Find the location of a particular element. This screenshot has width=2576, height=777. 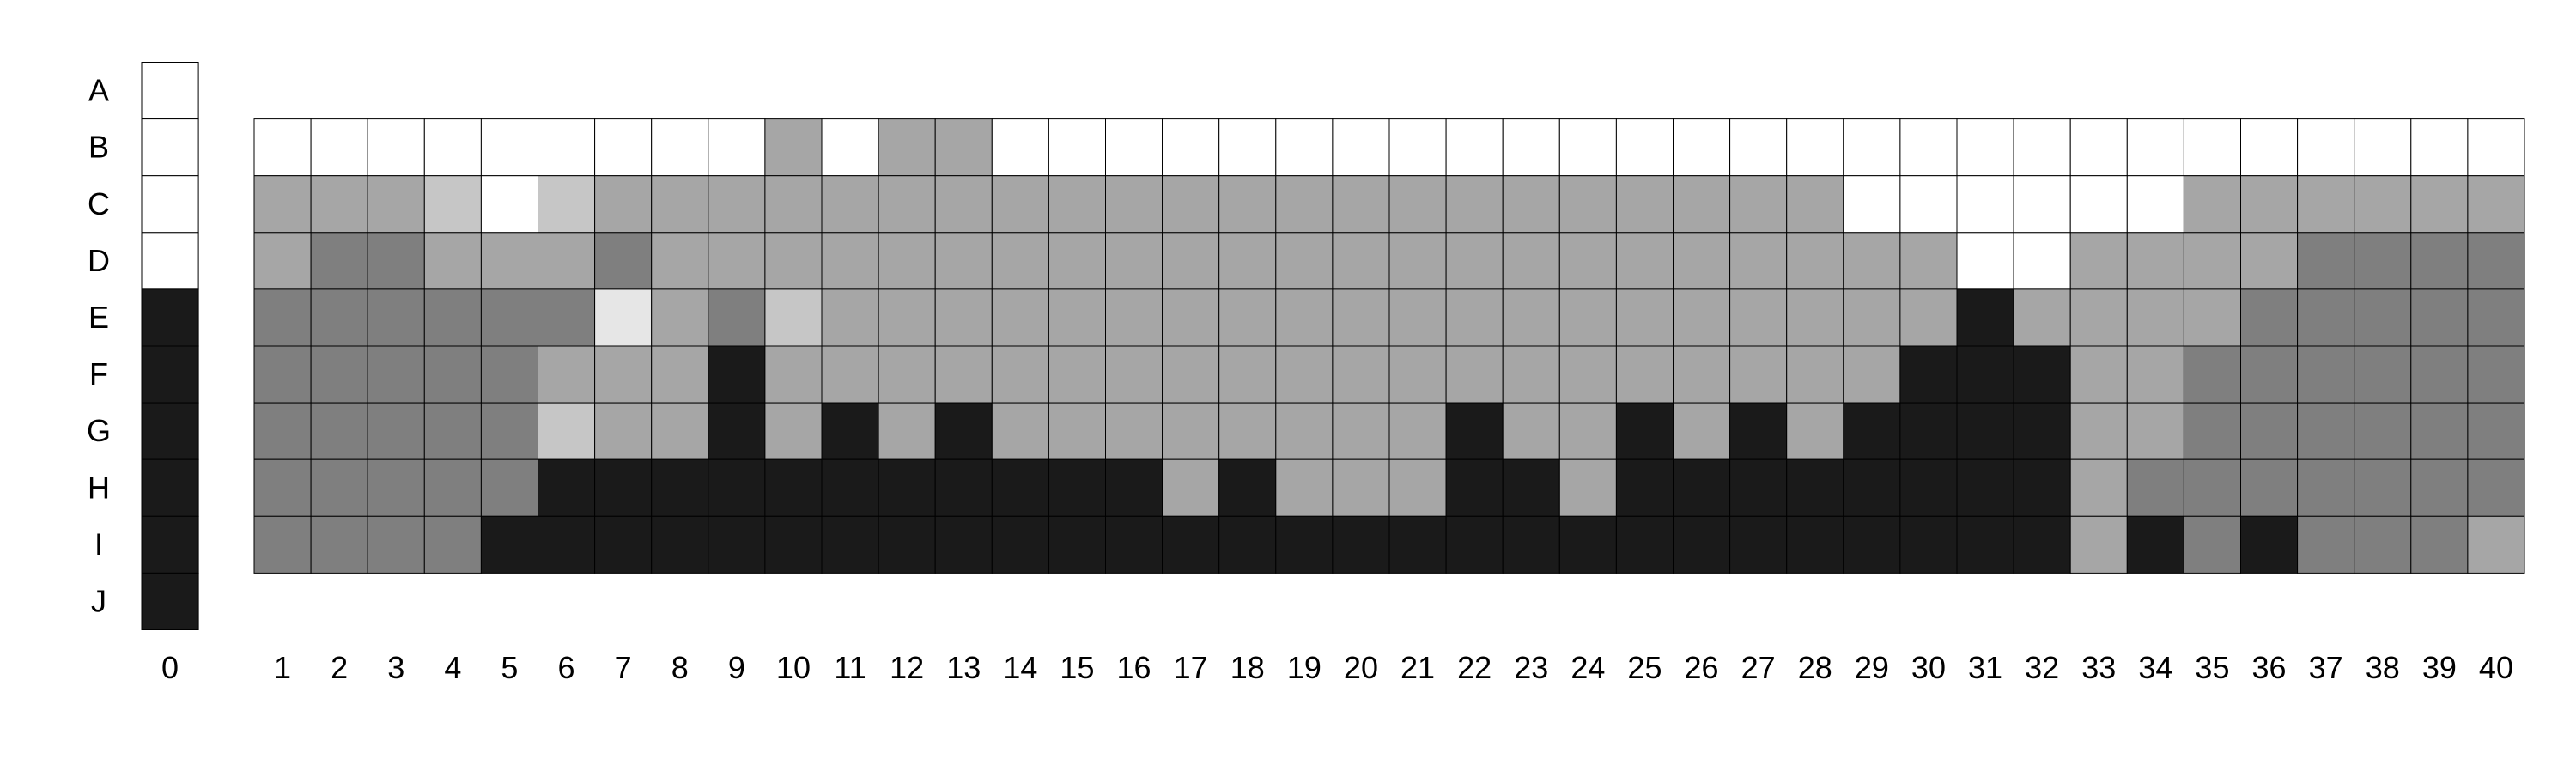

column-label-10: 10 is located at coordinates (793, 667).